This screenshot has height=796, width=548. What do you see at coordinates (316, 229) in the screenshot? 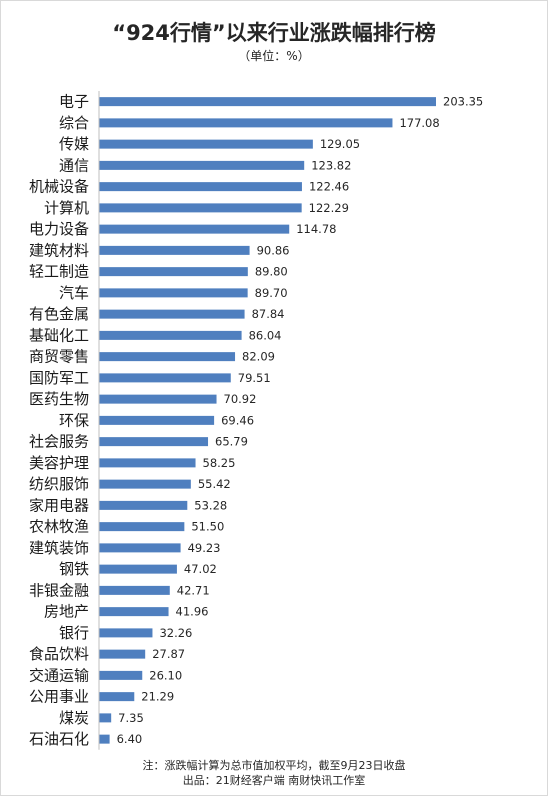
I see `value-label: 114.78` at bounding box center [316, 229].